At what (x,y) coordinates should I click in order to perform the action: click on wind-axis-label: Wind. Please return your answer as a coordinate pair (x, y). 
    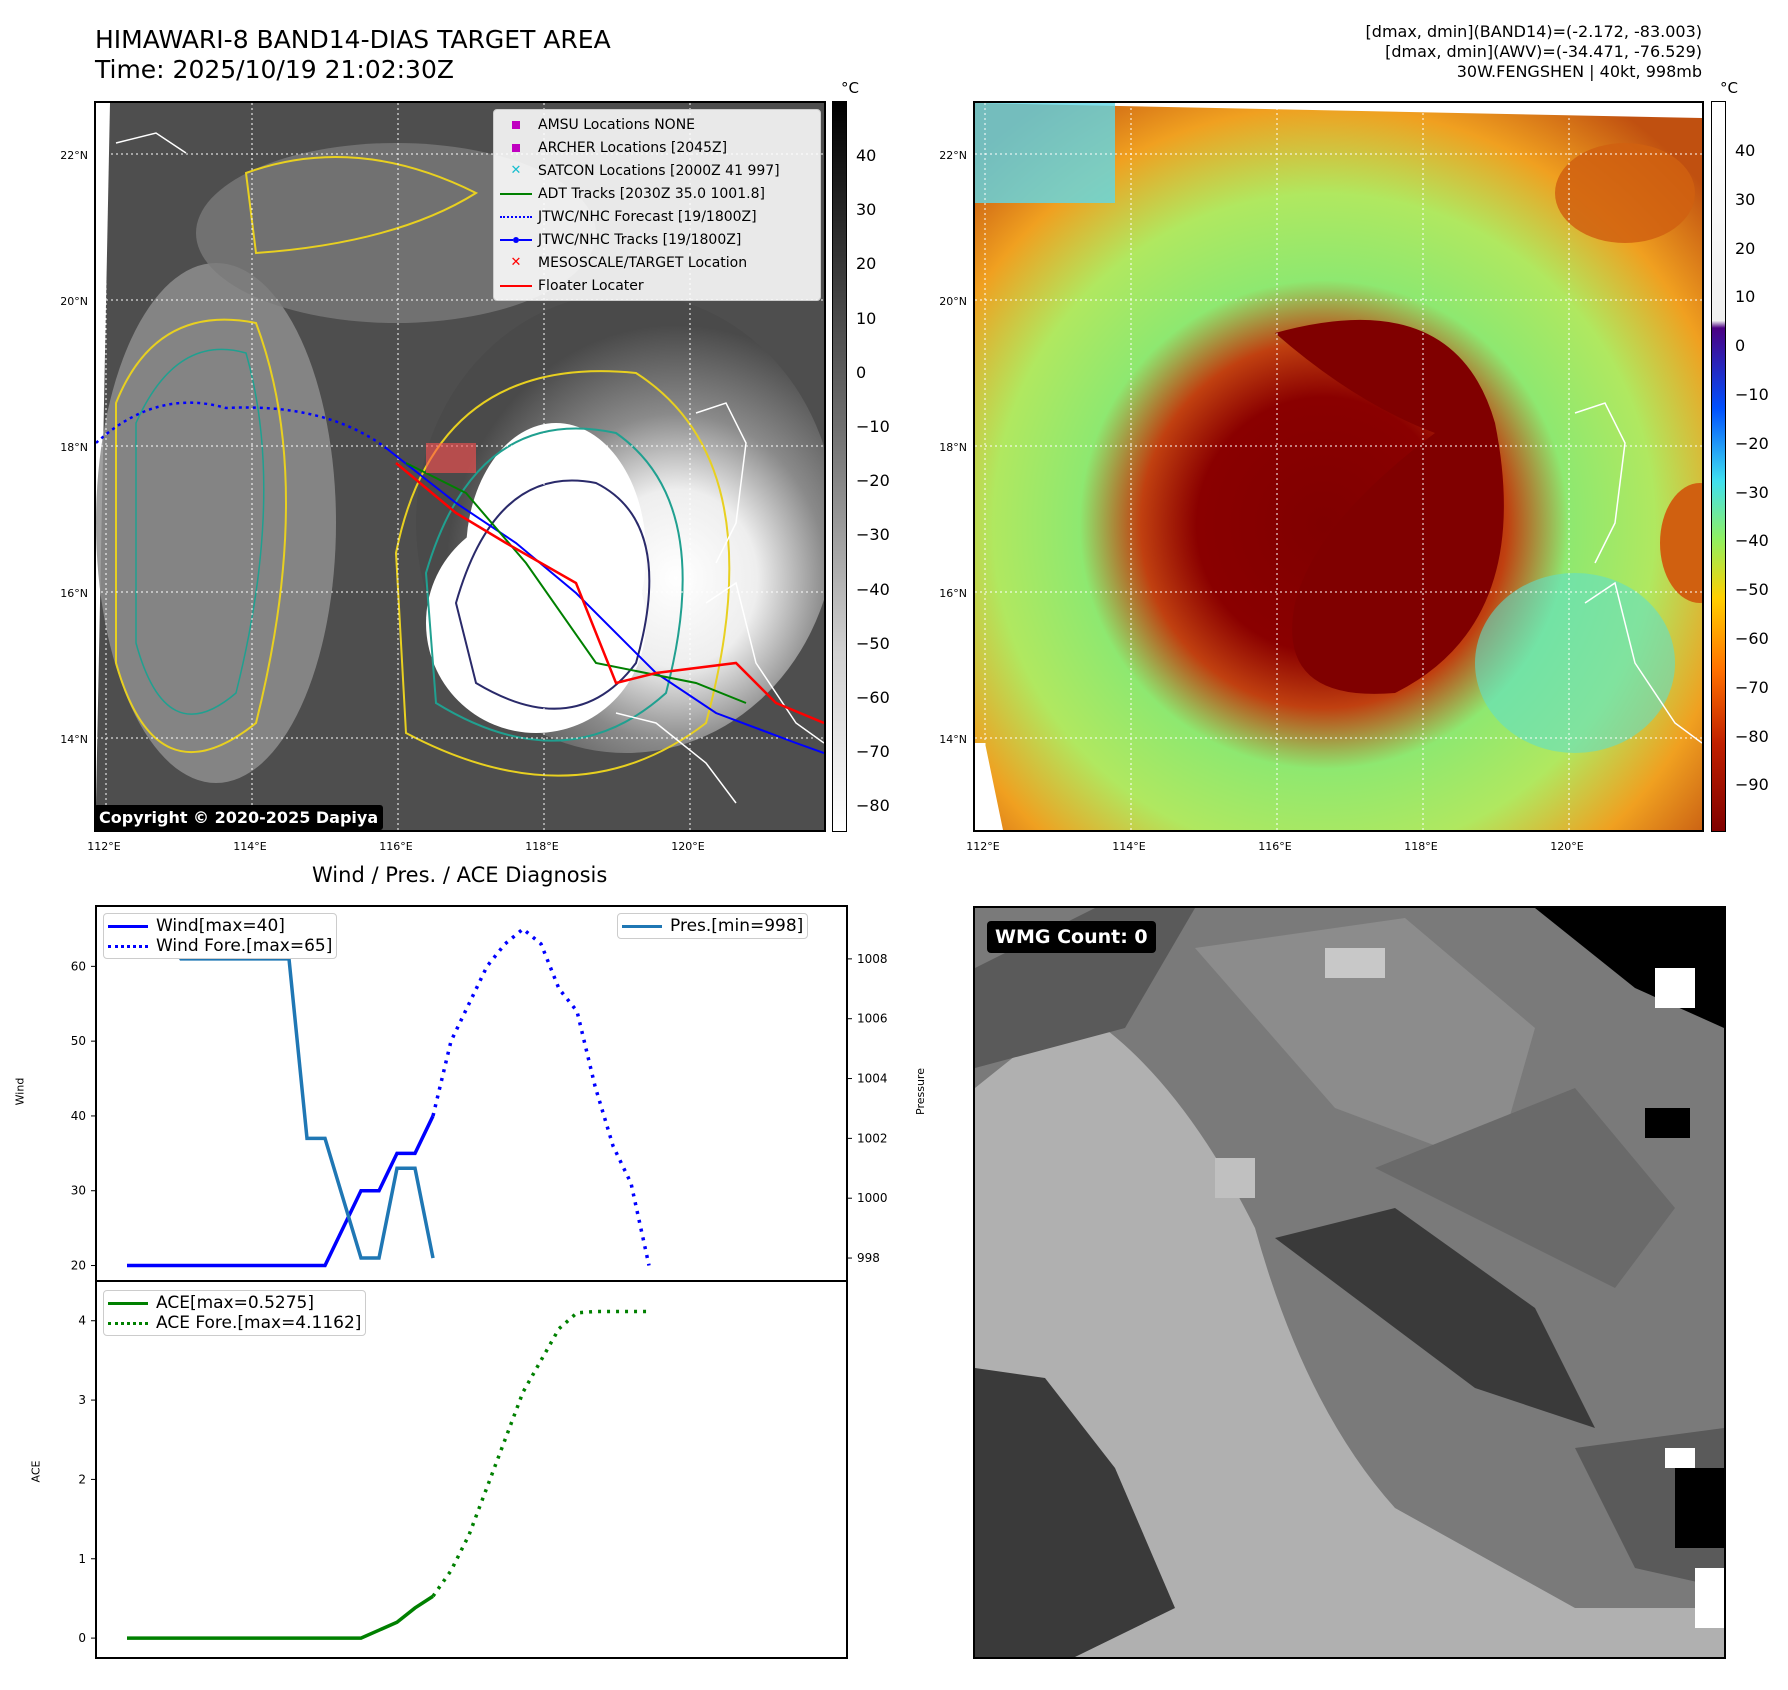
    Looking at the image, I should click on (20, 1091).